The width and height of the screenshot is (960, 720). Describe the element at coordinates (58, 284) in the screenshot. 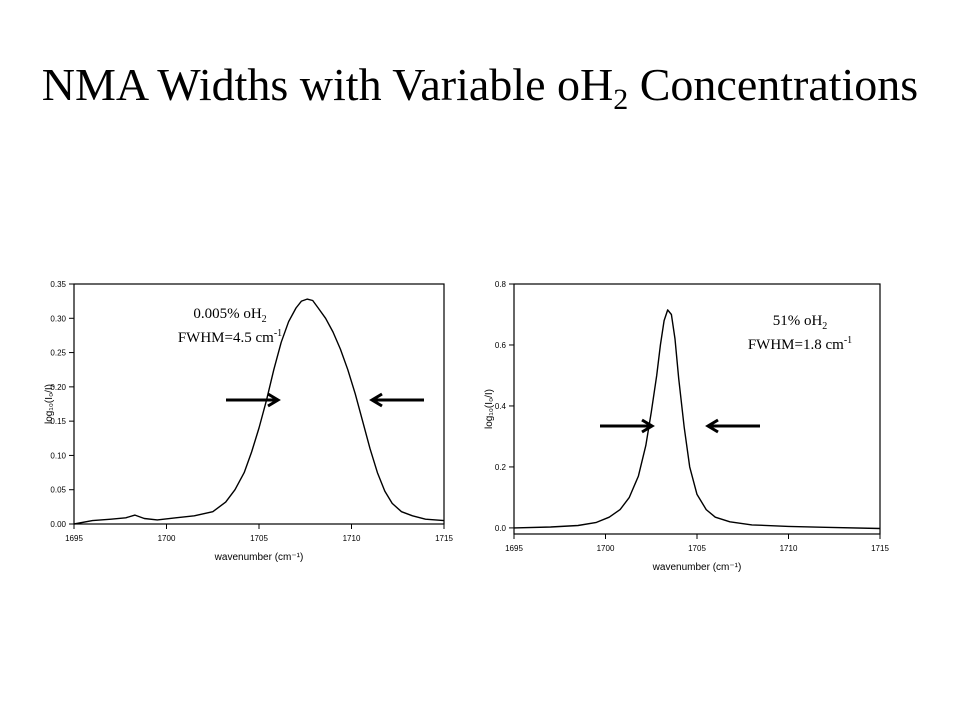

I see `y-tick-label: 0.35` at that location.